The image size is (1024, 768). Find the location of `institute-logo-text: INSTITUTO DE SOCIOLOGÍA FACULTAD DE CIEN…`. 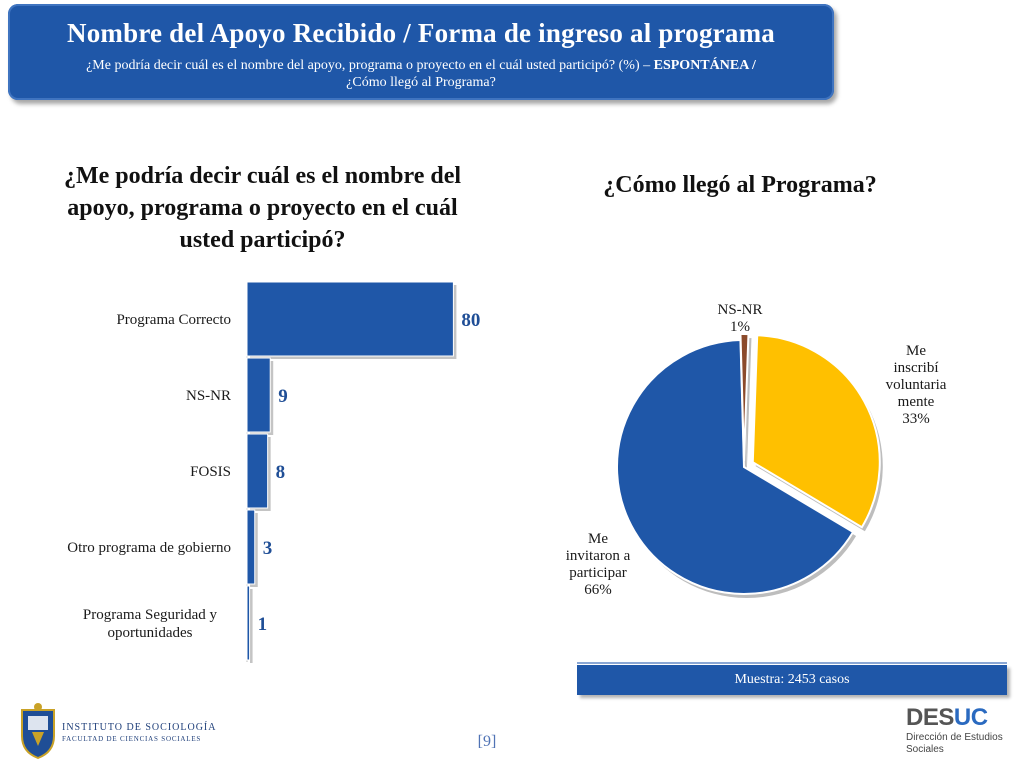

institute-logo-text: INSTITUTO DE SOCIOLOGÍA FACULTAD DE CIEN… is located at coordinates (139, 732).